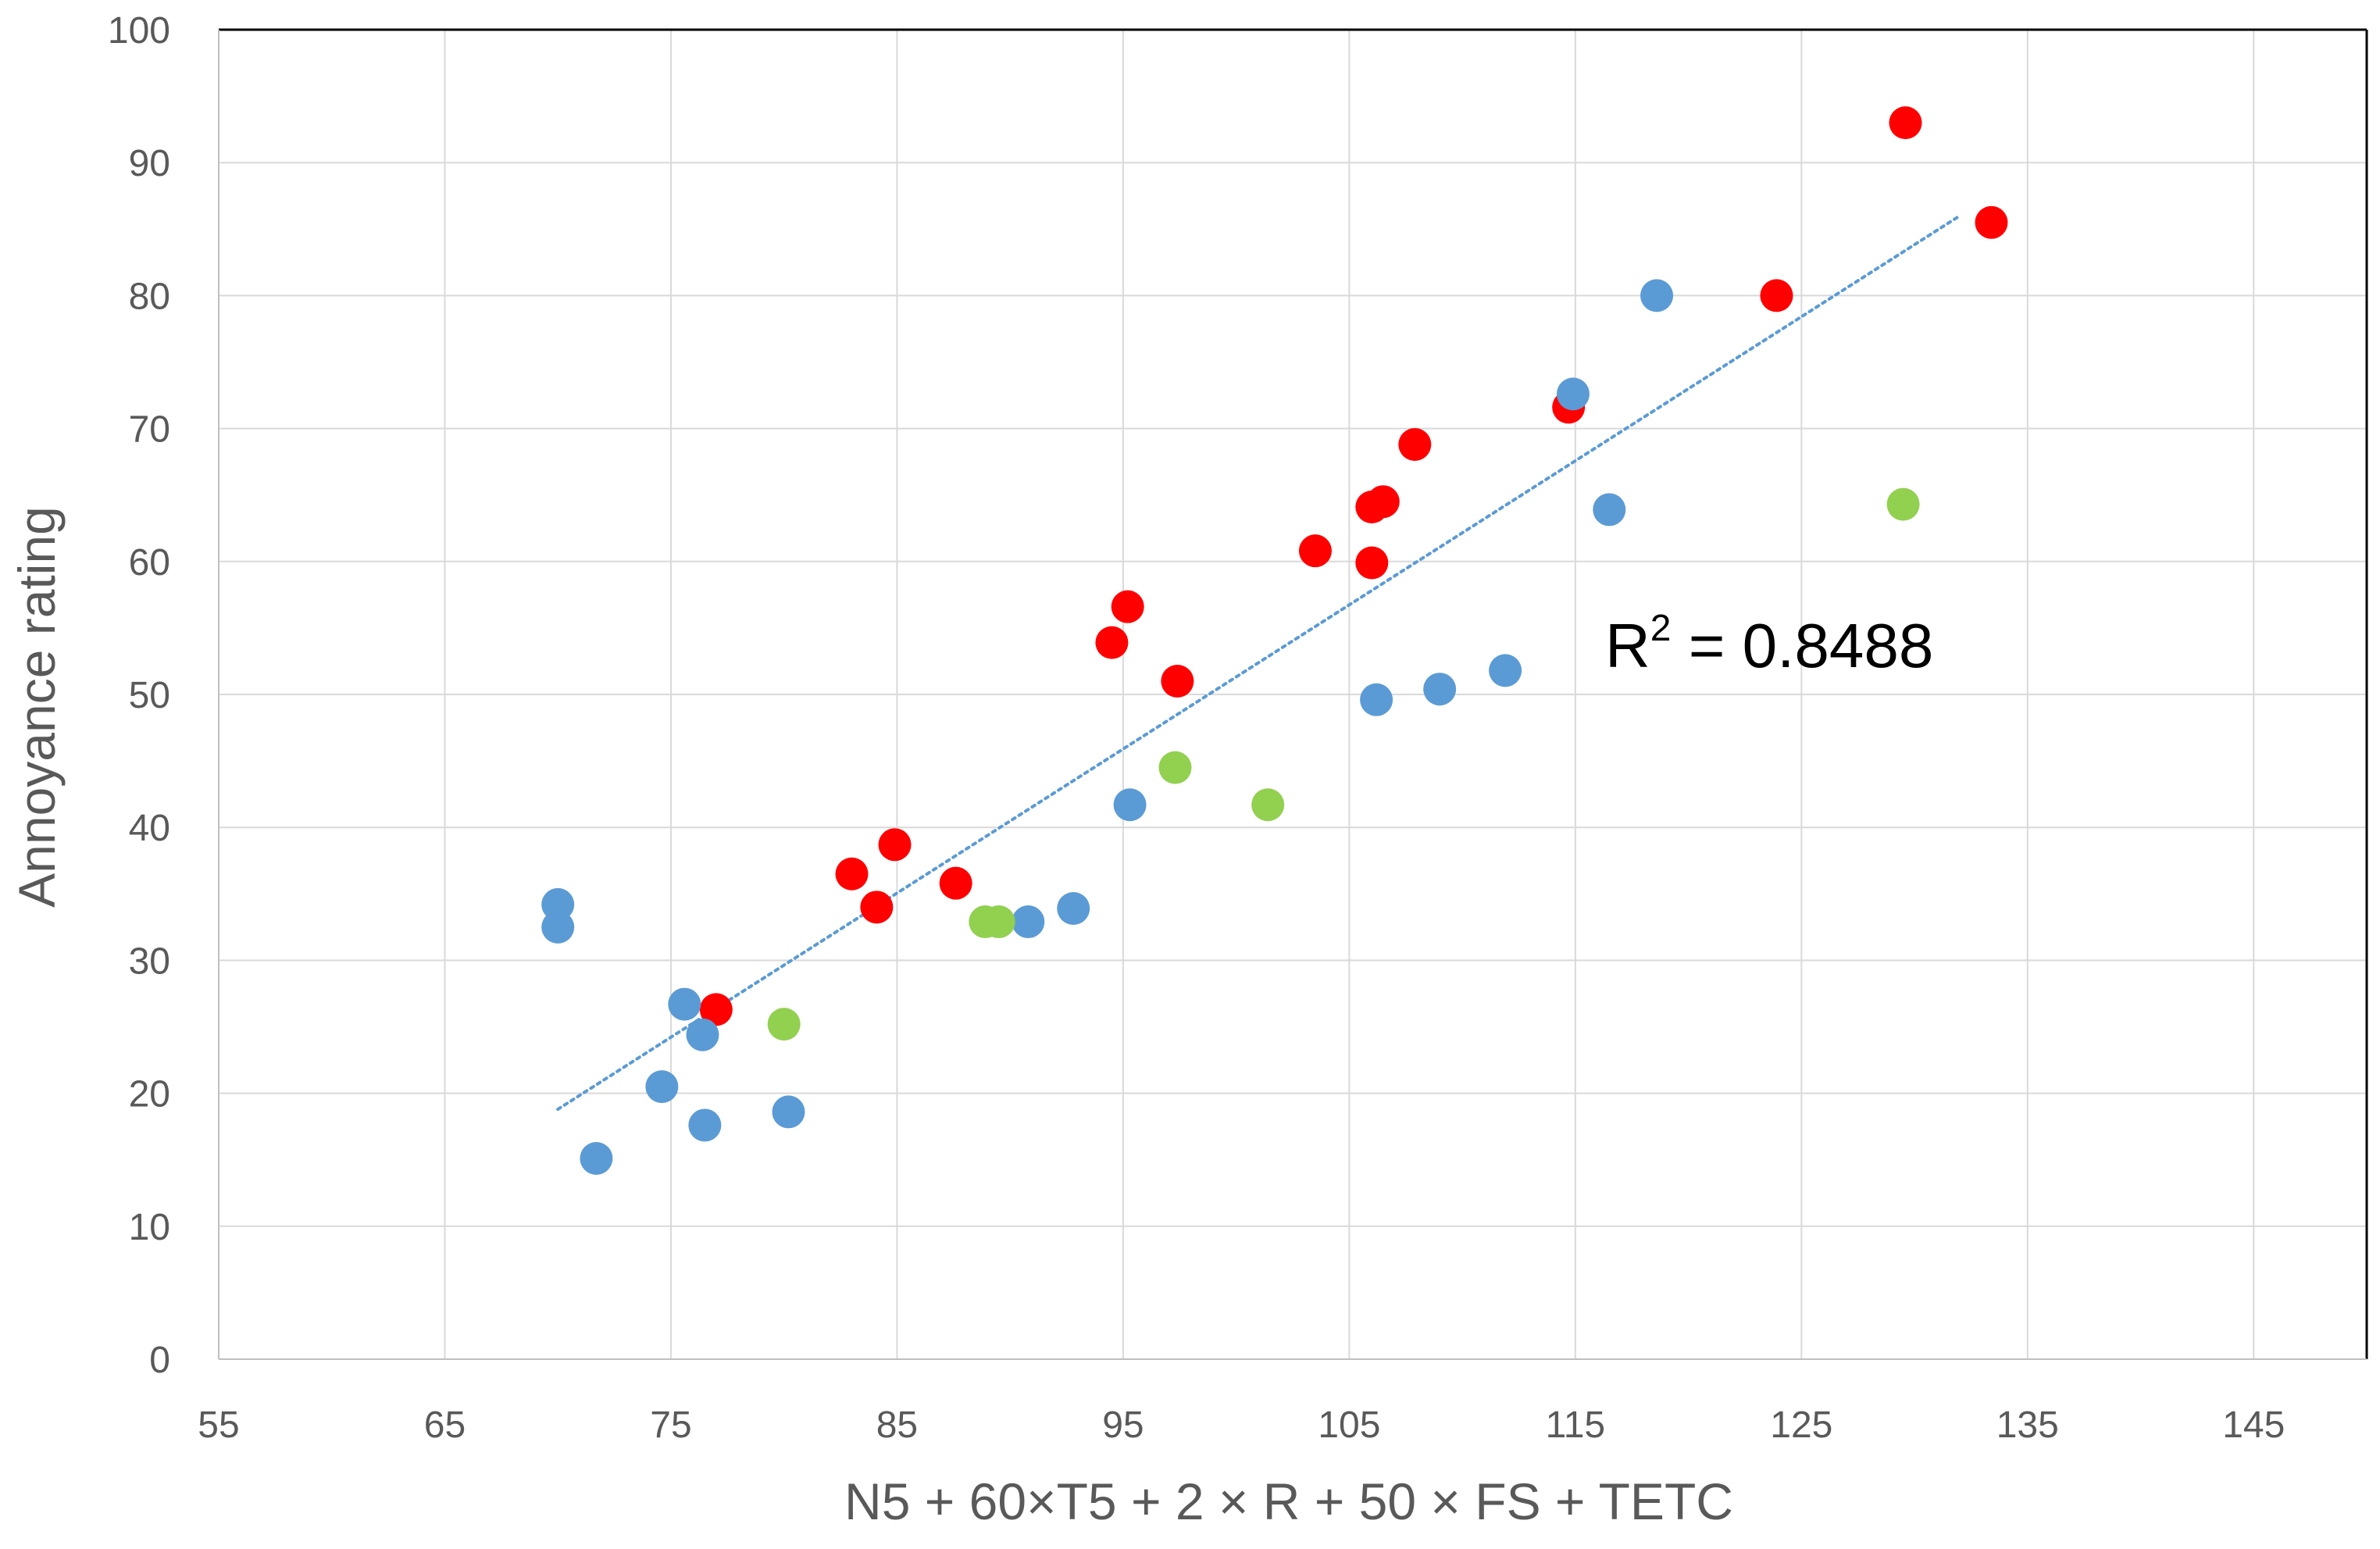  I want to click on x-tick-label: 75, so click(670, 1425).